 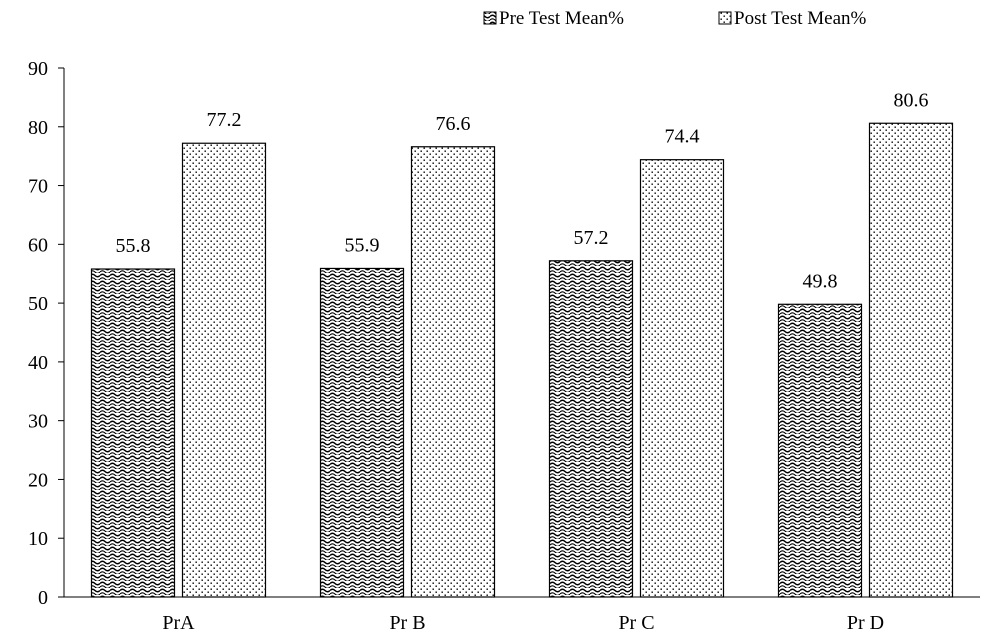 What do you see at coordinates (38, 304) in the screenshot?
I see `y-tick-label: 50` at bounding box center [38, 304].